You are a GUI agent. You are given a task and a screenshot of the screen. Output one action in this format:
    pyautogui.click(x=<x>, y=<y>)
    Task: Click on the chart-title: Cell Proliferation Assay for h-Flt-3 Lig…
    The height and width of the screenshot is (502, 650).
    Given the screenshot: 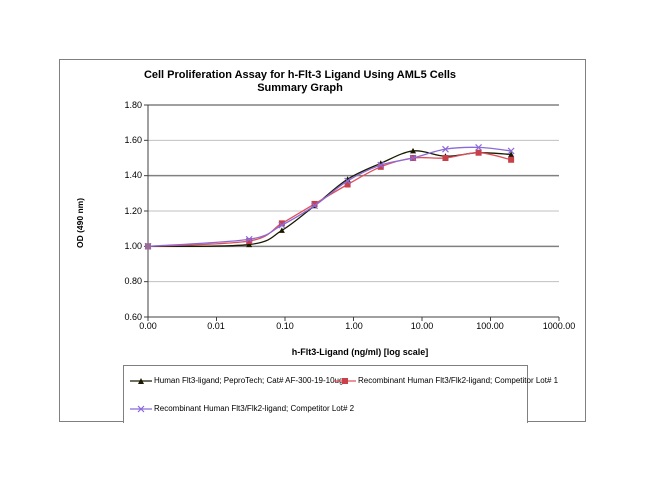 What is the action you would take?
    pyautogui.click(x=300, y=75)
    